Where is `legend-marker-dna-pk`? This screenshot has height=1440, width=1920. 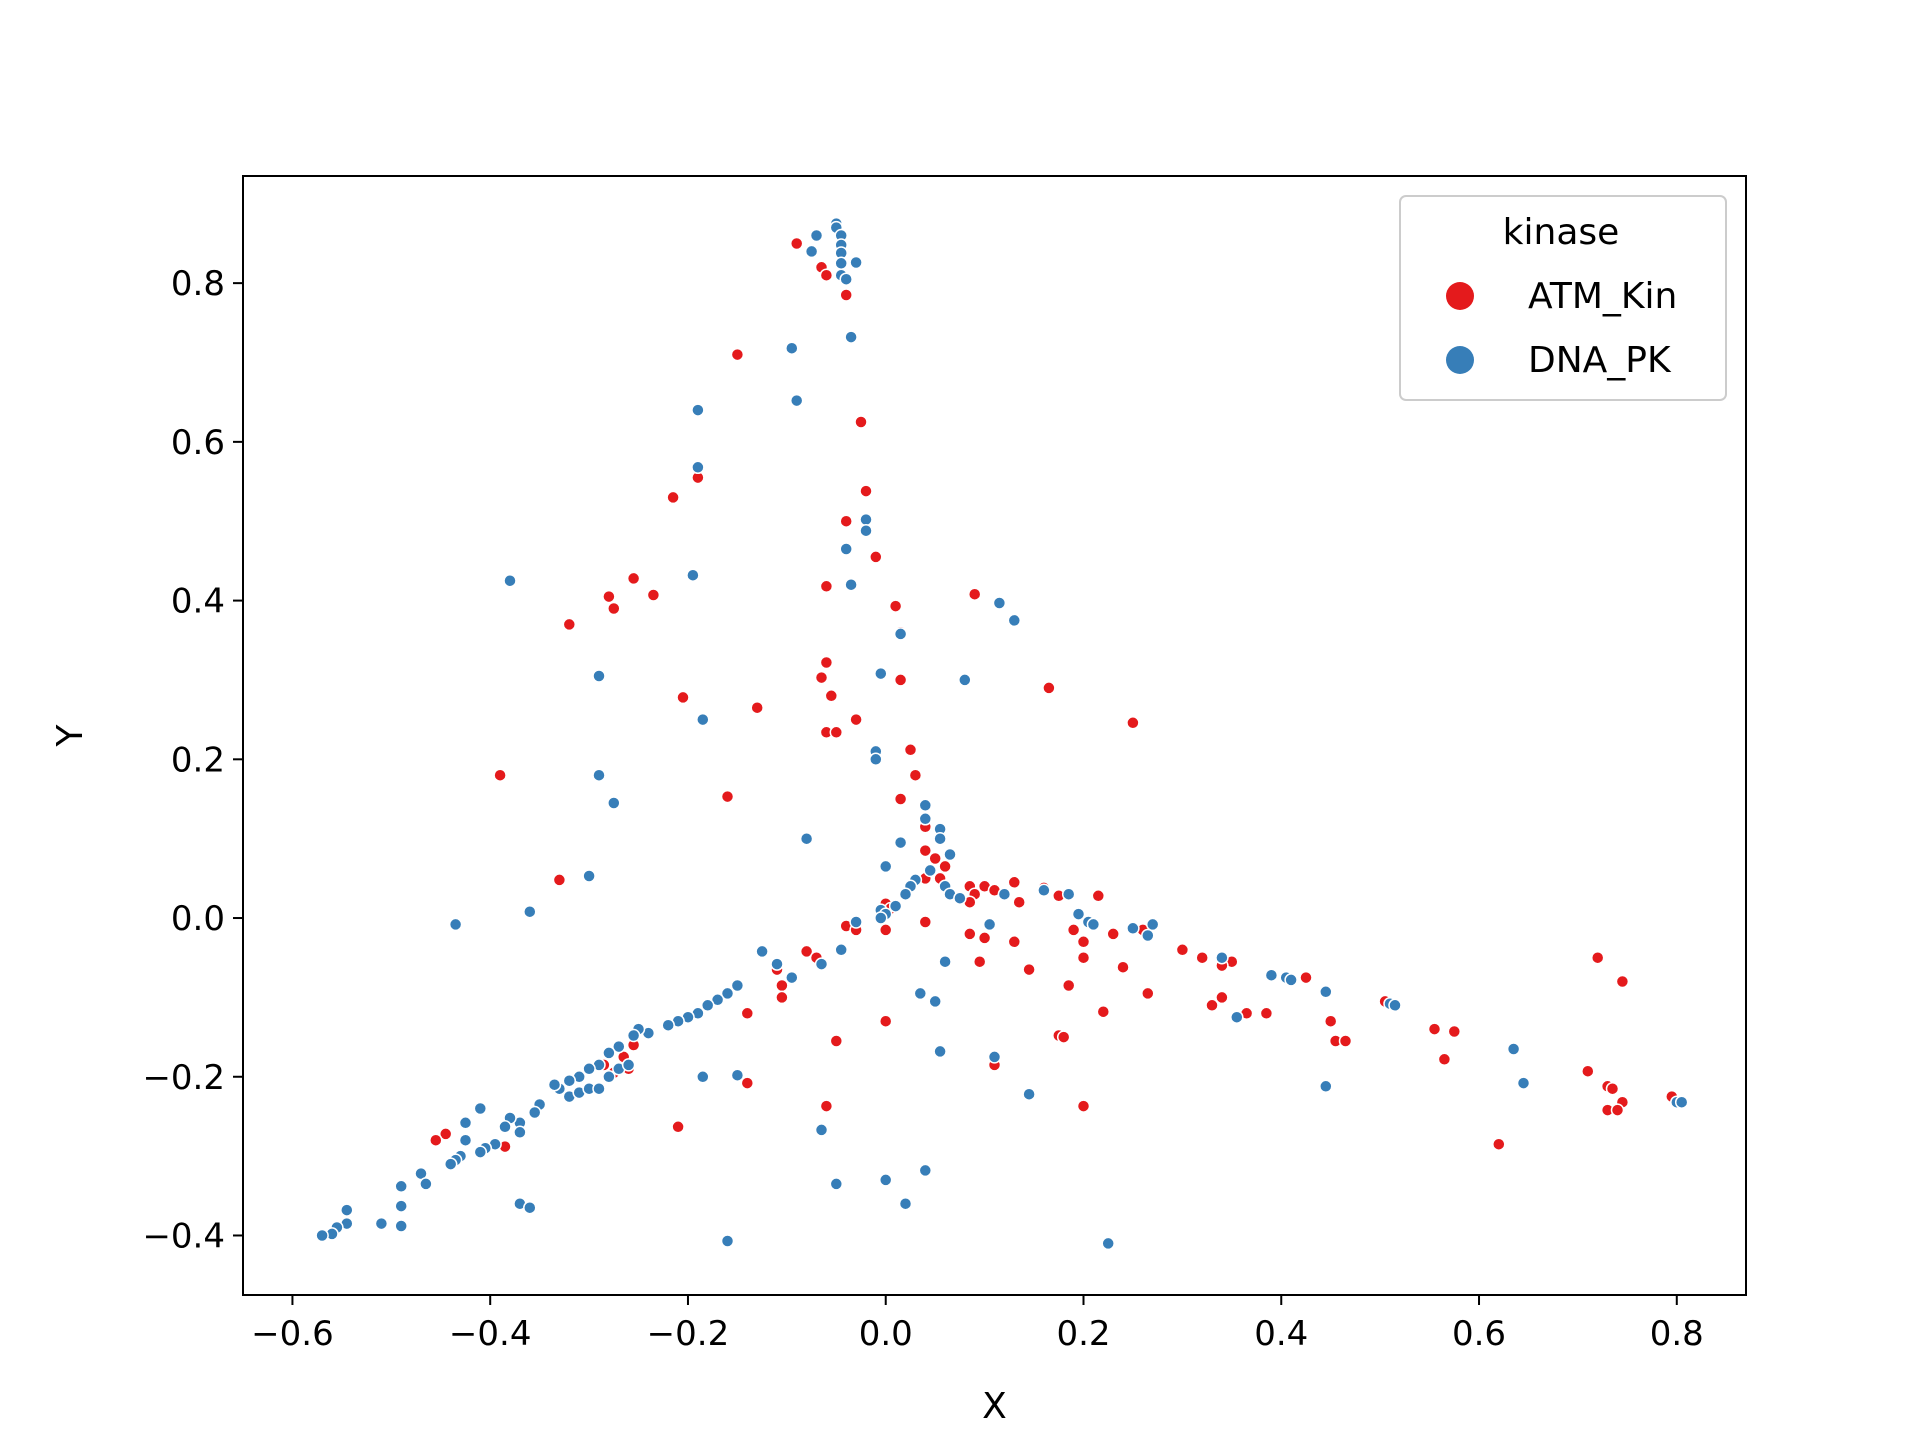 legend-marker-dna-pk is located at coordinates (1460, 360).